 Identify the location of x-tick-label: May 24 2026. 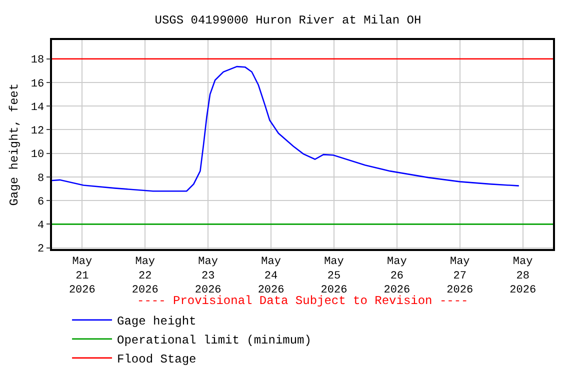
(271, 276).